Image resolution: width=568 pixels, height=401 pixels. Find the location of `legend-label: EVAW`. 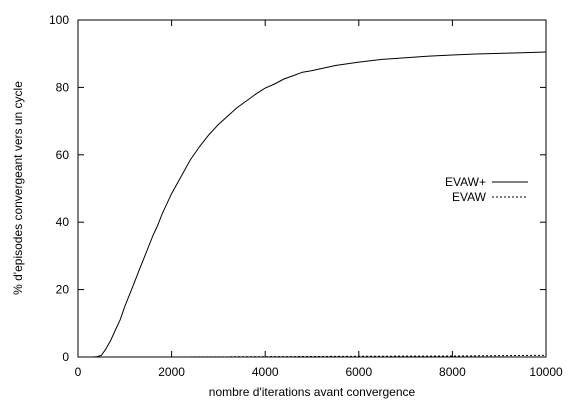

legend-label: EVAW is located at coordinates (469, 197).